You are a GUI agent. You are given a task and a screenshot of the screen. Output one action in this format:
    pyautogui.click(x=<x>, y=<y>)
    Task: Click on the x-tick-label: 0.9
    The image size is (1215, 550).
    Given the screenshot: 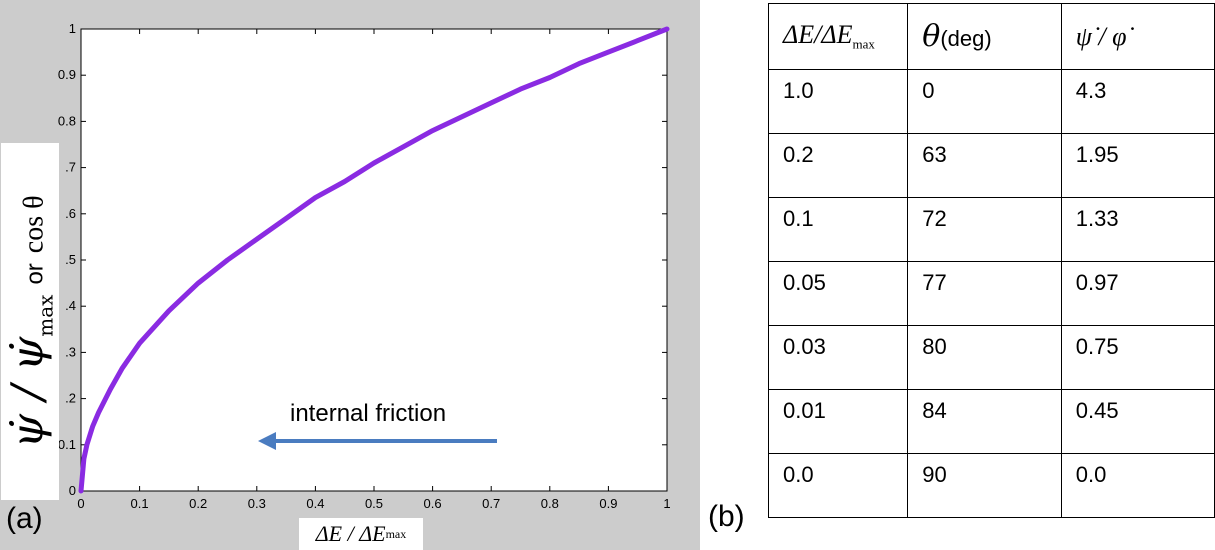 What is the action you would take?
    pyautogui.click(x=608, y=503)
    